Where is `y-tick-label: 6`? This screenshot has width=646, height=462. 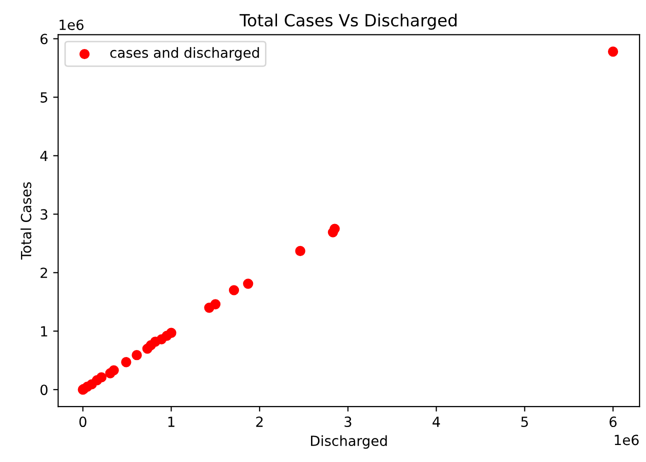
y-tick-label: 6 is located at coordinates (44, 39).